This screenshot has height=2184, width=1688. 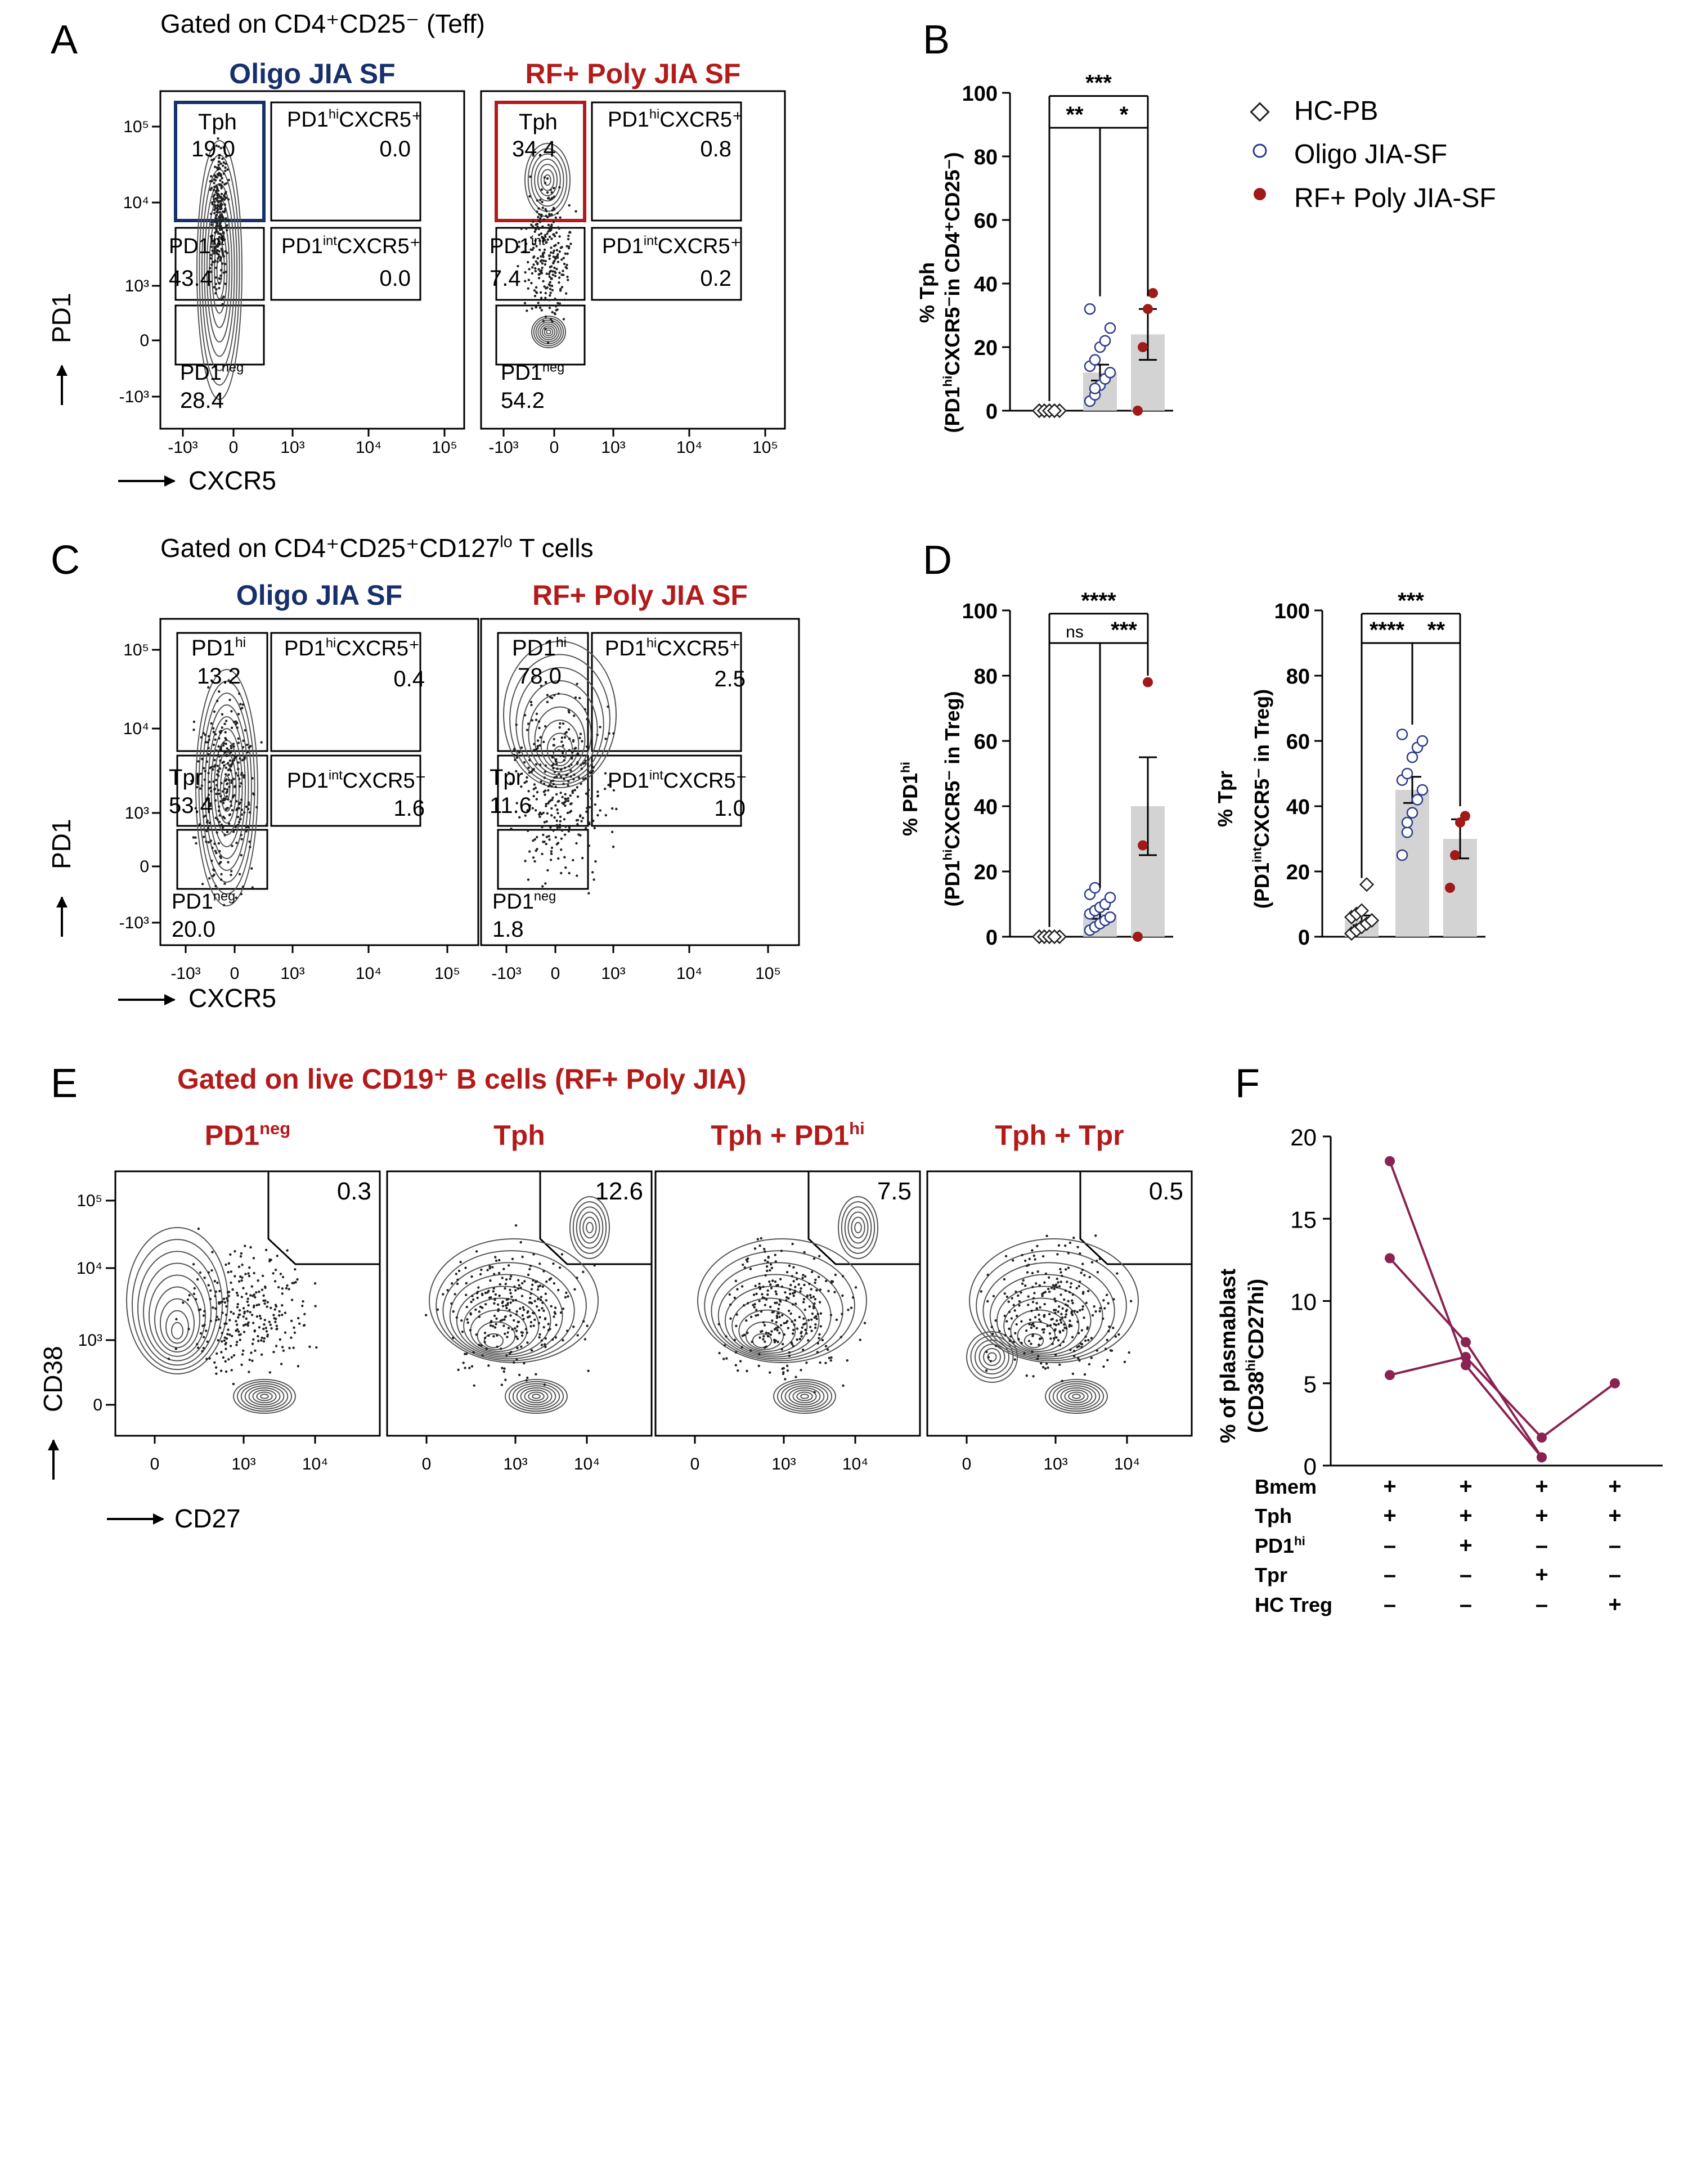 I want to click on pd1int-cxcr5-gate, so click(x=666, y=264).